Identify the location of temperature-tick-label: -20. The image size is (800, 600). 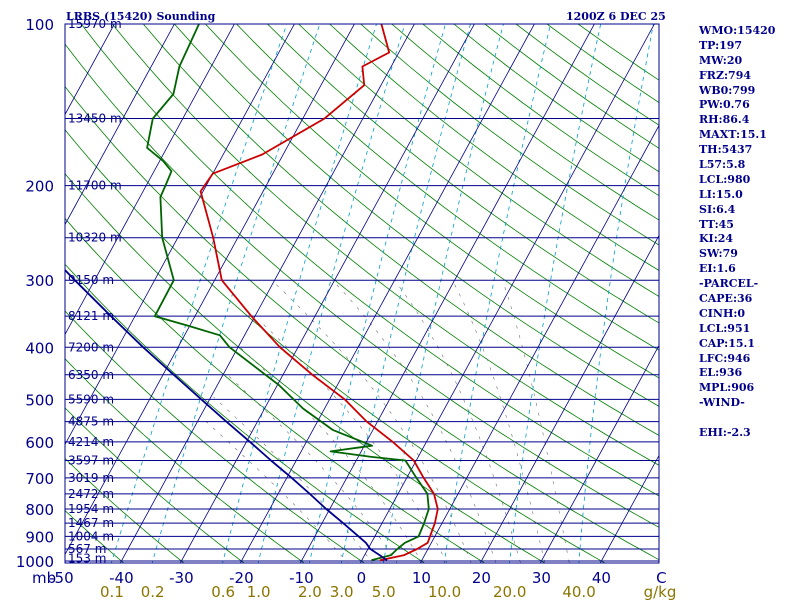
(241, 578).